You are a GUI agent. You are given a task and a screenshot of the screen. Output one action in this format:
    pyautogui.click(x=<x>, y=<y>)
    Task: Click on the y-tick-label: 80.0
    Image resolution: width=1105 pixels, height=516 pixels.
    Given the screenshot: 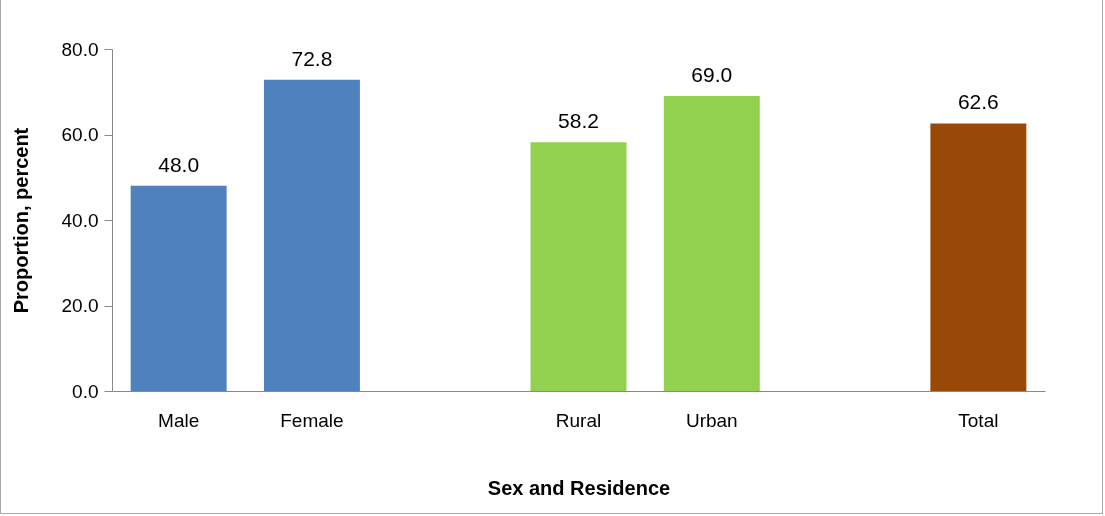 What is the action you would take?
    pyautogui.click(x=80, y=49)
    